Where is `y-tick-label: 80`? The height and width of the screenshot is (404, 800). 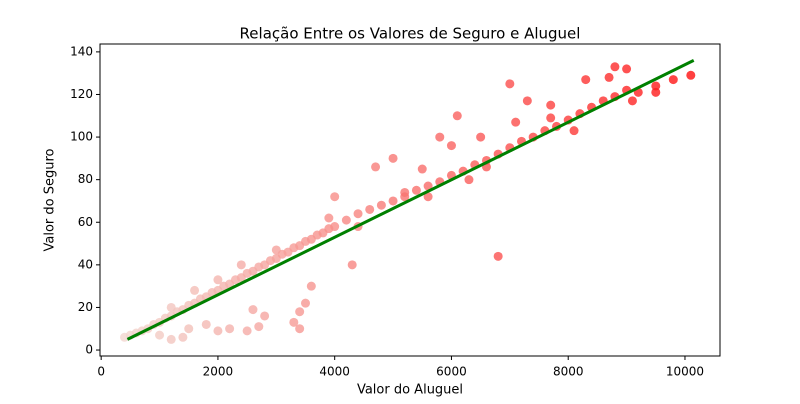 y-tick-label: 80 is located at coordinates (85, 179).